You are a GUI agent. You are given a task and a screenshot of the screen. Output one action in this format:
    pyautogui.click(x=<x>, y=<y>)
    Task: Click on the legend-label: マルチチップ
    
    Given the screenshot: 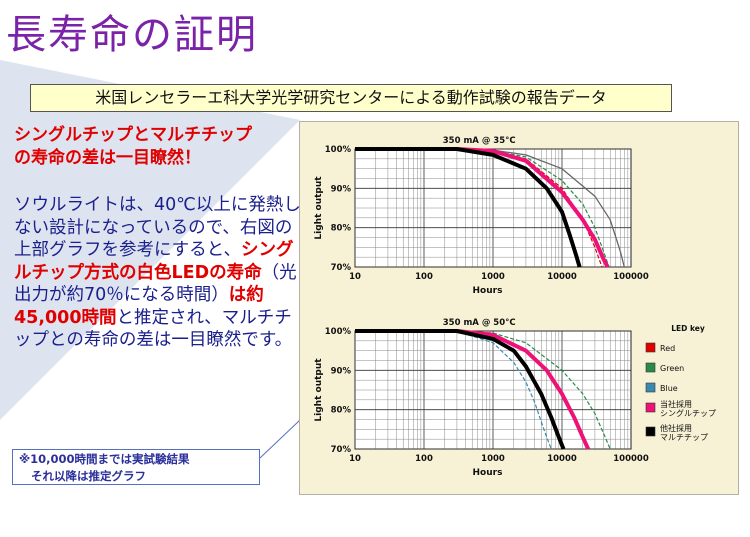 What is the action you would take?
    pyautogui.click(x=684, y=437)
    